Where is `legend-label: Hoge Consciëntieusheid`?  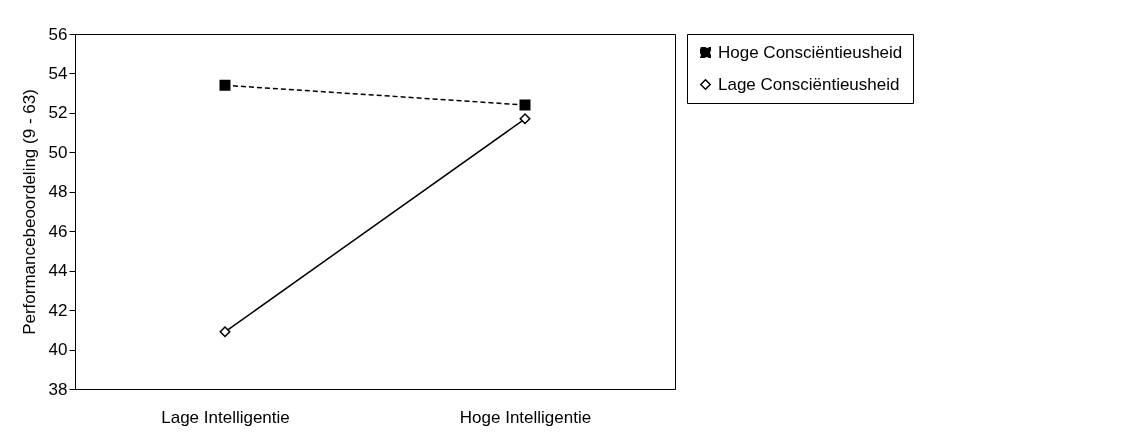 legend-label: Hoge Consciëntieusheid is located at coordinates (810, 52).